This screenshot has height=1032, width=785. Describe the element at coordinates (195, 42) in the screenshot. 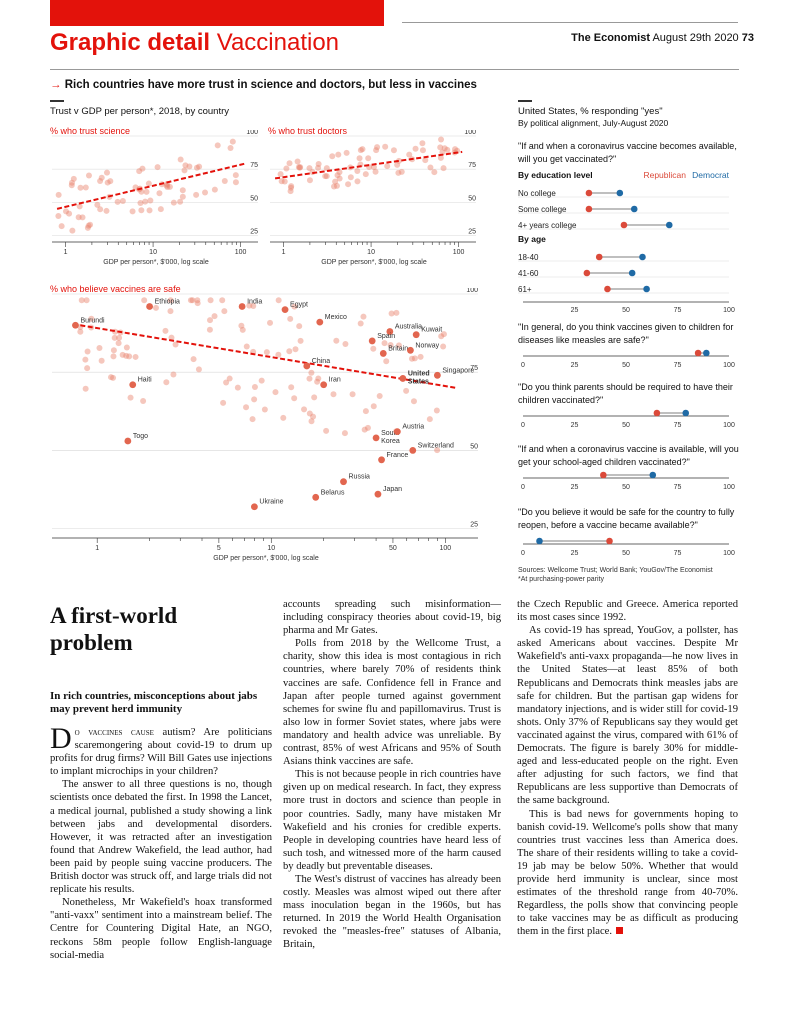

I see `section-title: Graphic detail Vaccination` at that location.